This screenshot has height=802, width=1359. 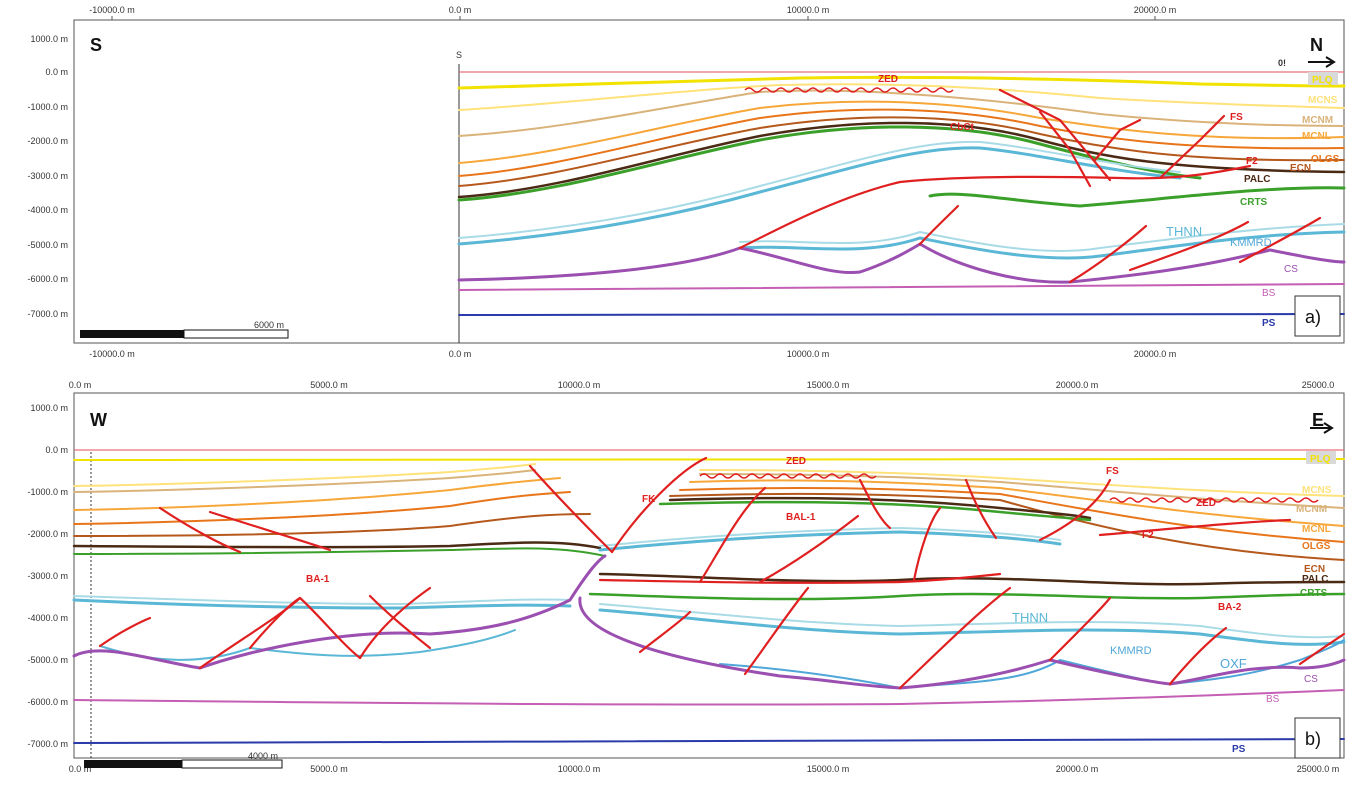 What do you see at coordinates (395, 623) in the screenshot?
I see `fault-ba1-c` at bounding box center [395, 623].